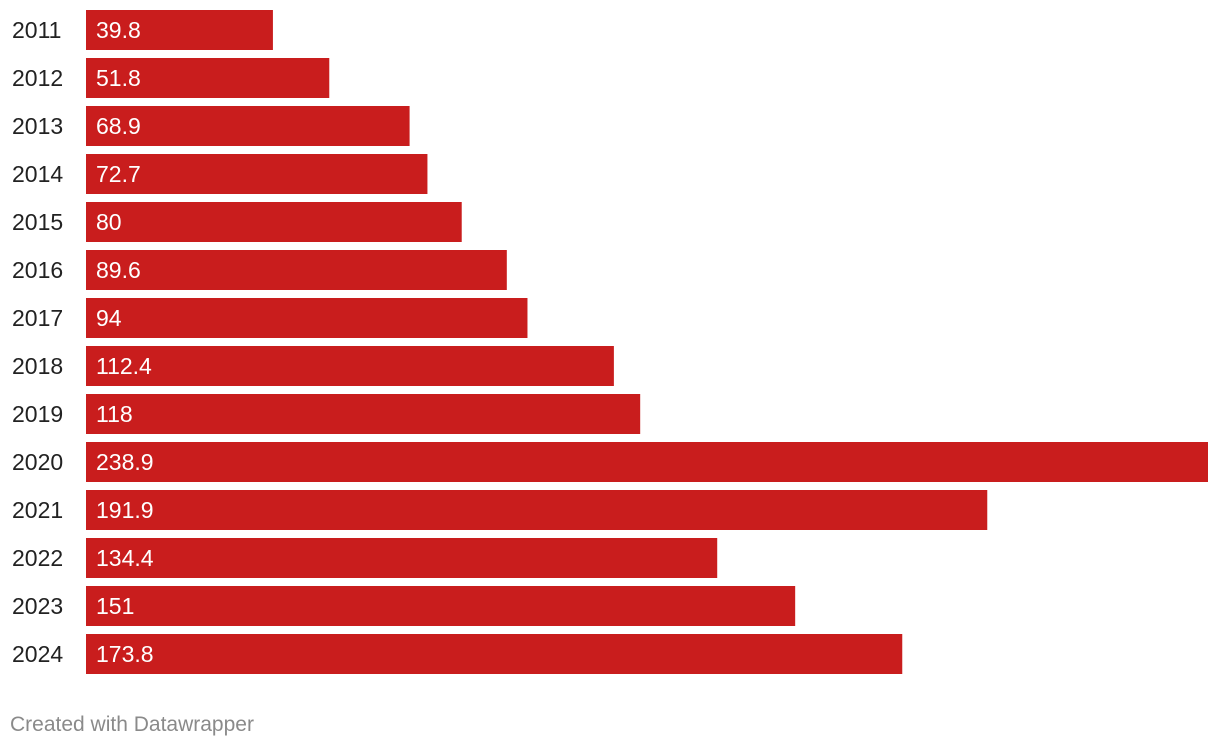  I want to click on value-label: 134.4, so click(125, 558).